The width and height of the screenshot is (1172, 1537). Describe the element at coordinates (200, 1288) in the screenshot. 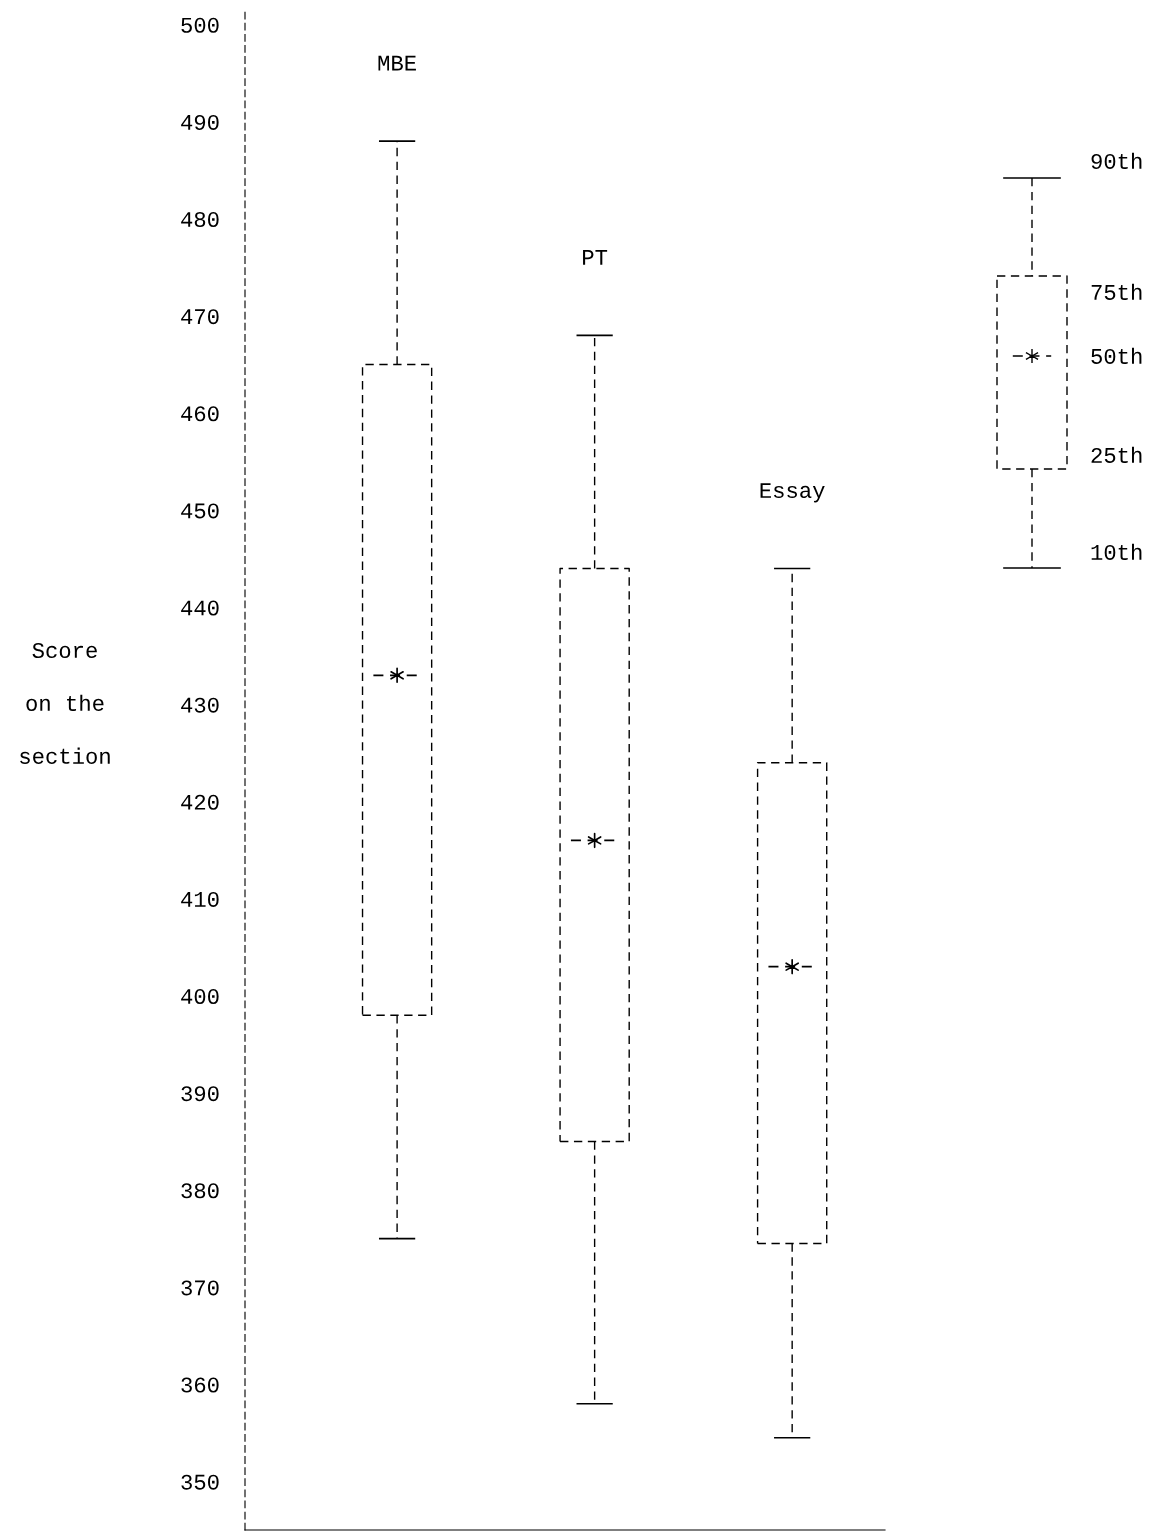

I see `y-tick-label: 370` at that location.